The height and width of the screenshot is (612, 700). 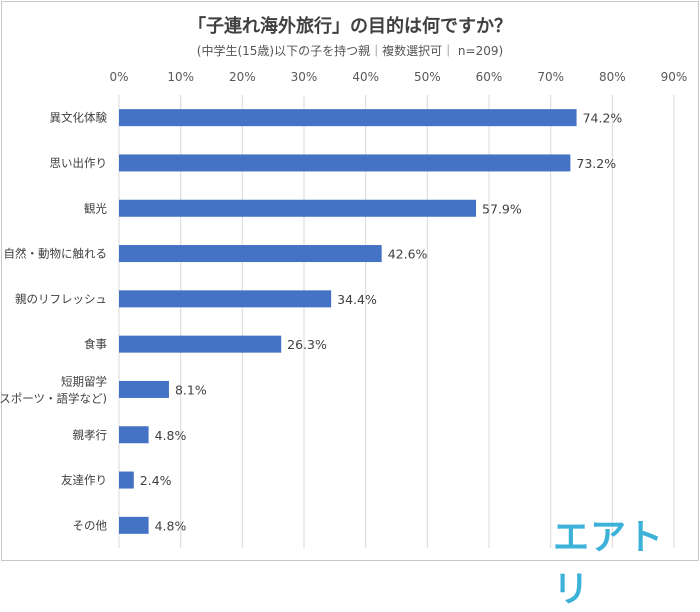 I want to click on category-label: 観光, so click(x=95, y=208).